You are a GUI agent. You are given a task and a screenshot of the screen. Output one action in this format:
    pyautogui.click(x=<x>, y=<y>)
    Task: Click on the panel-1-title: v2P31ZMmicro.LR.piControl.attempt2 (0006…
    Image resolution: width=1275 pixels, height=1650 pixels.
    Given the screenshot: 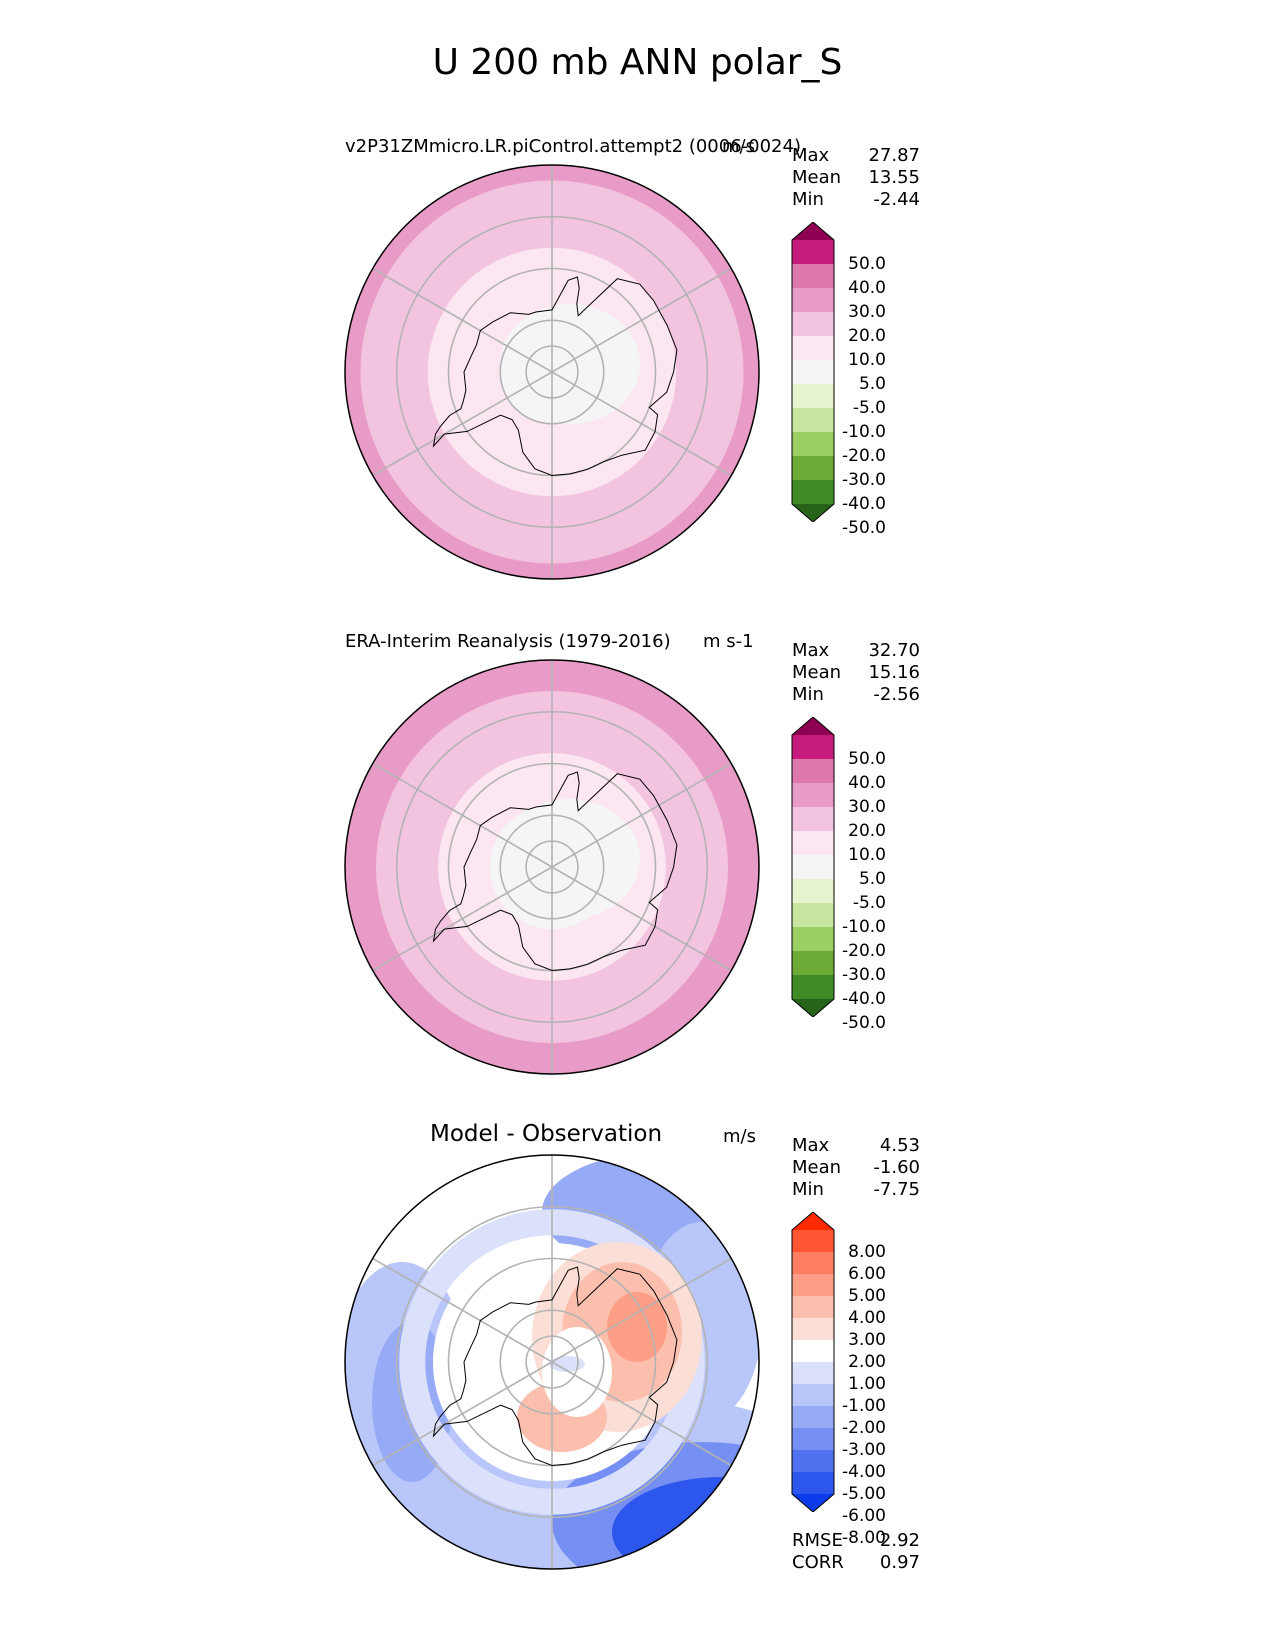 What is the action you would take?
    pyautogui.click(x=573, y=146)
    